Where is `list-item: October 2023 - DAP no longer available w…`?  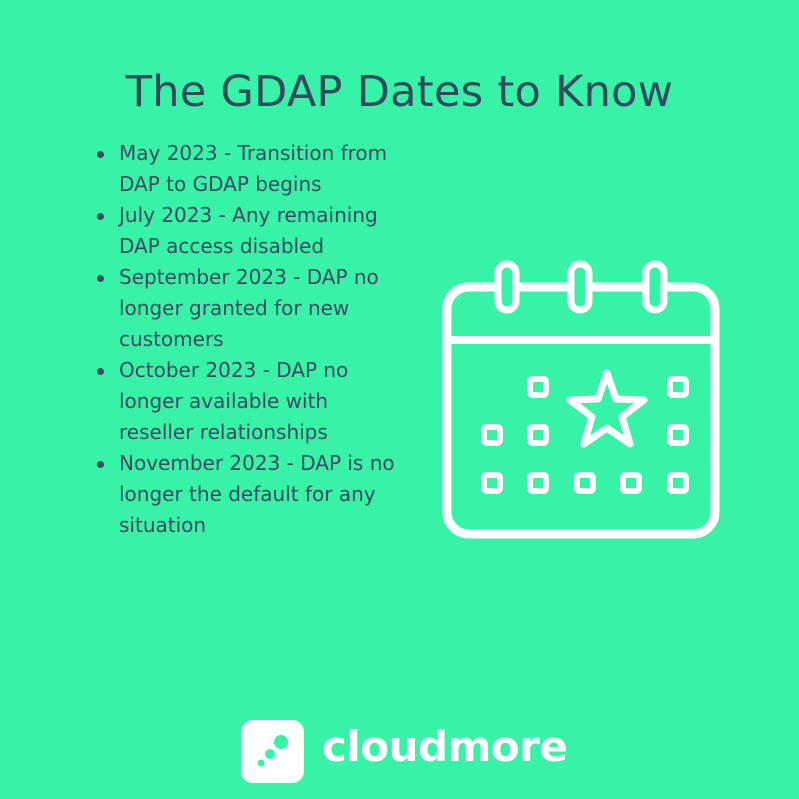
list-item: October 2023 - DAP no longer available w… is located at coordinates (247, 401).